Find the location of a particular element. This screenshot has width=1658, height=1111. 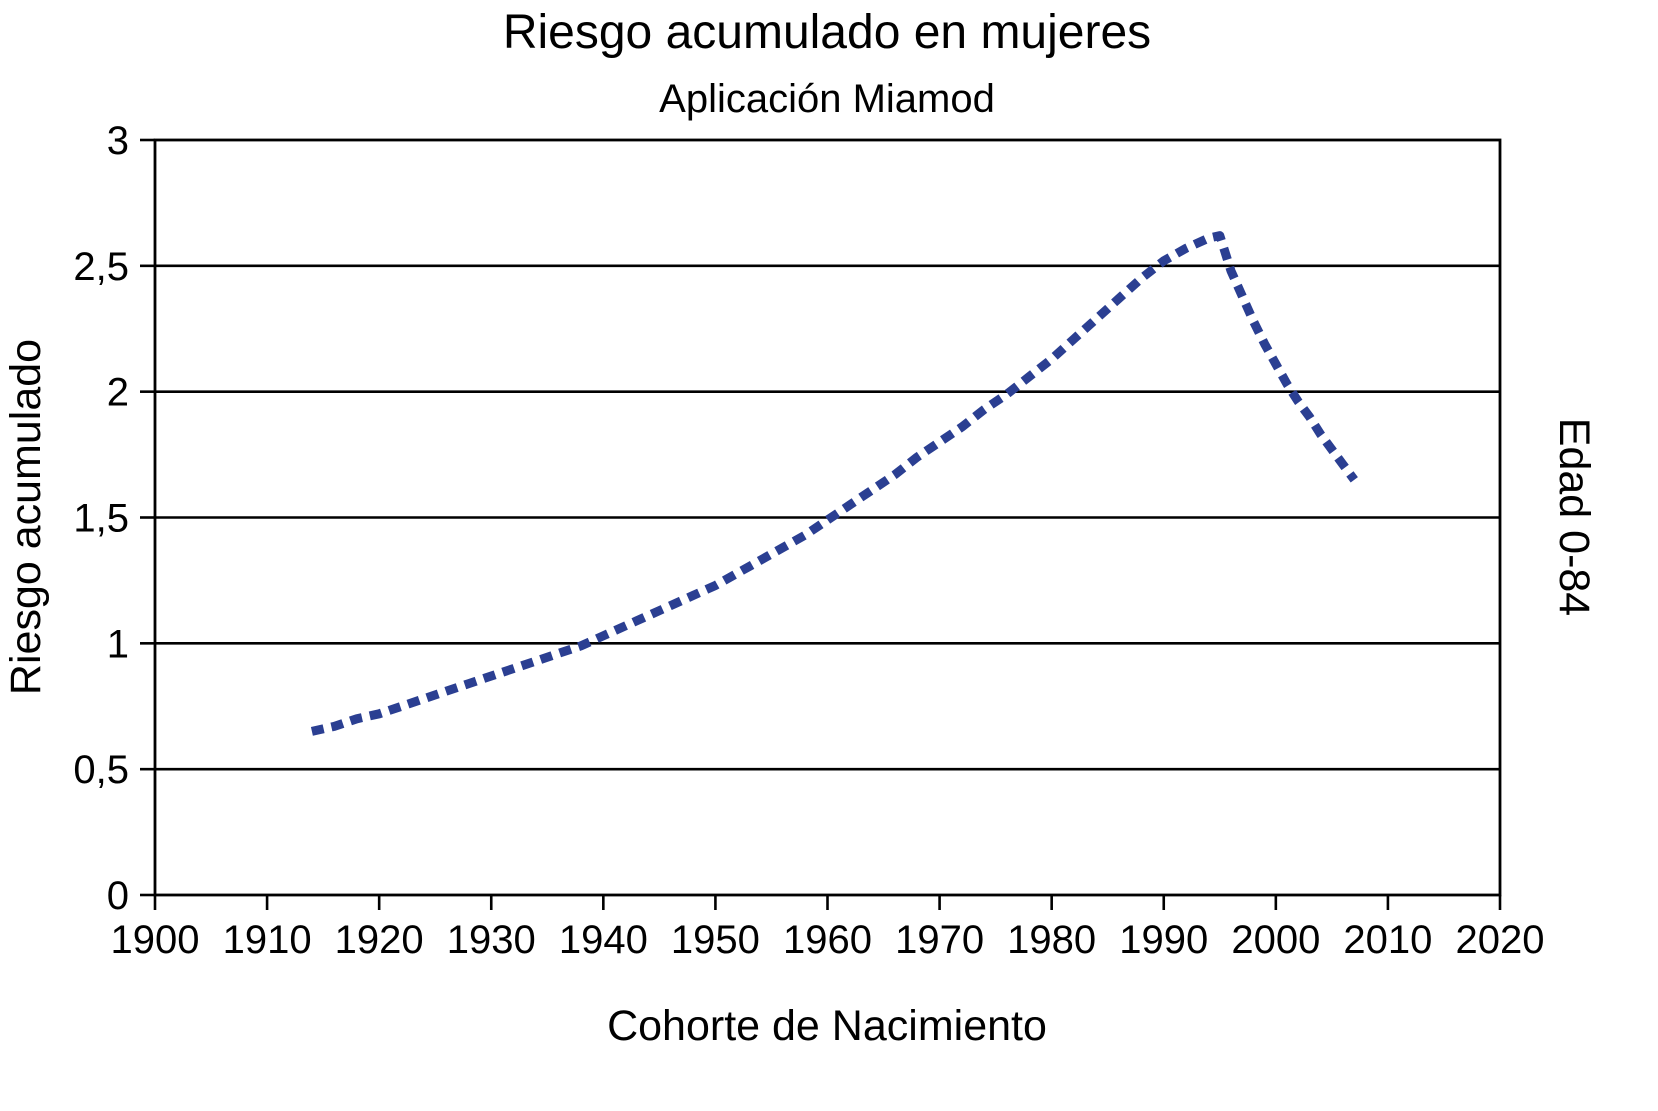

x-tick-label: 1910 is located at coordinates (267, 940).